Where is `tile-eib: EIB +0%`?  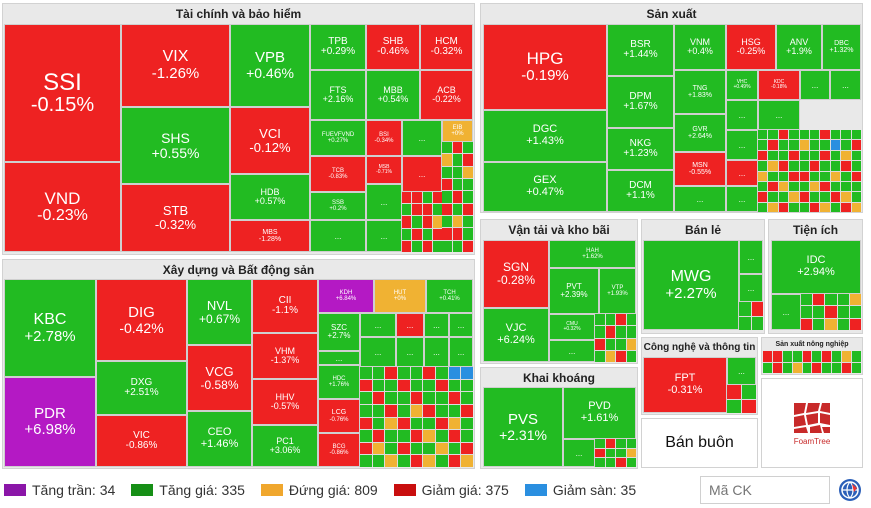
tile-eib: EIB +0% is located at coordinates (457, 131).